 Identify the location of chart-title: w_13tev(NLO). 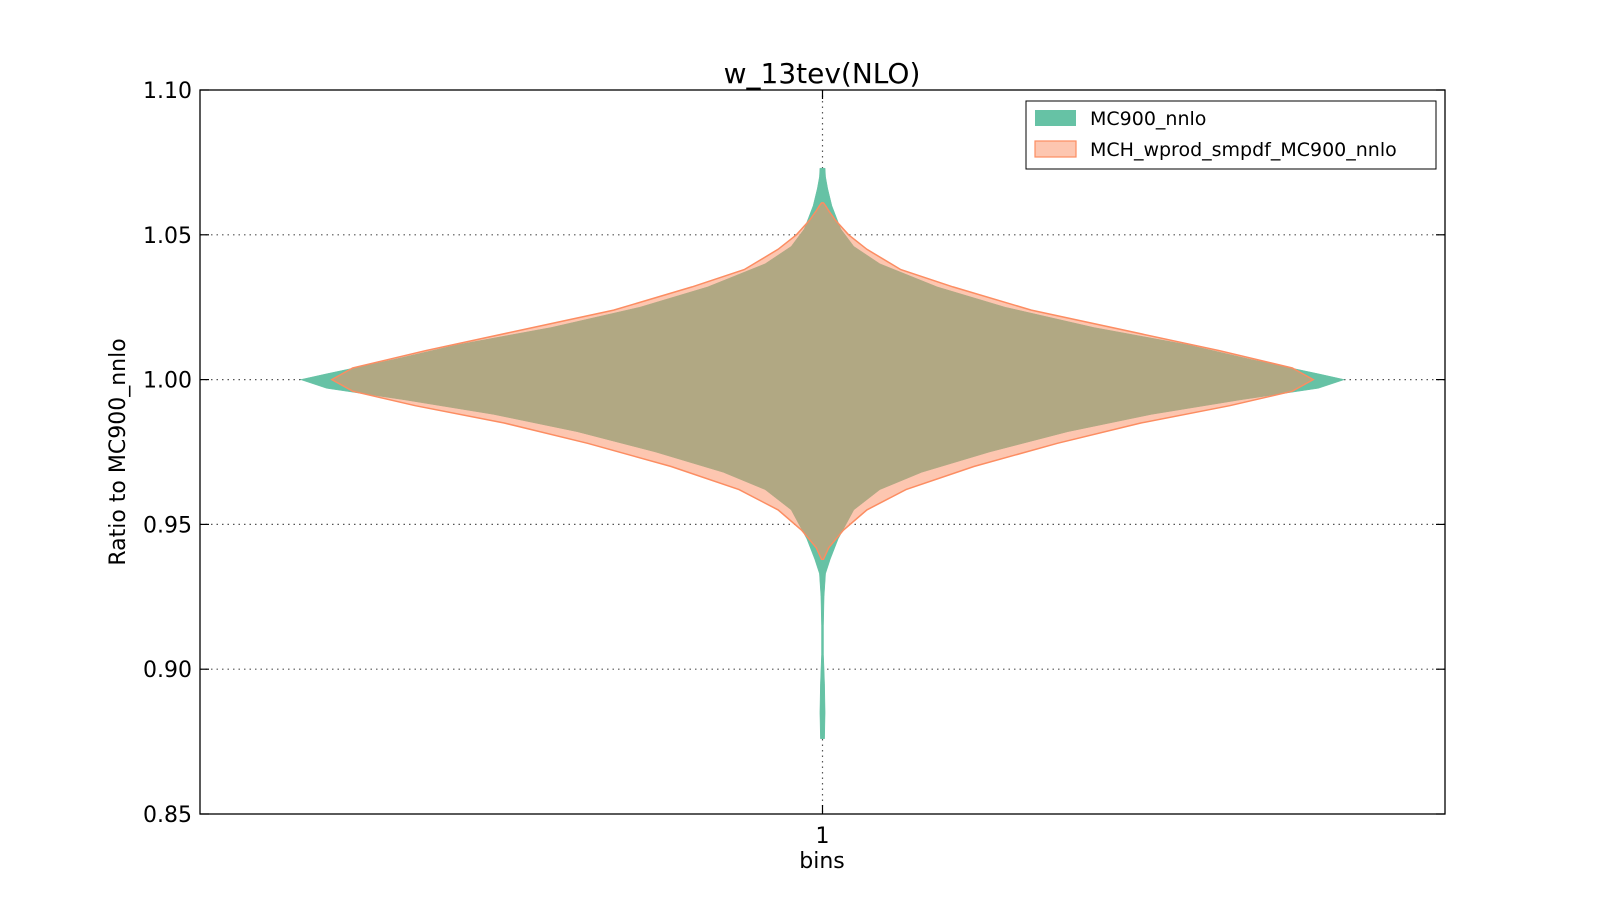
(822, 73).